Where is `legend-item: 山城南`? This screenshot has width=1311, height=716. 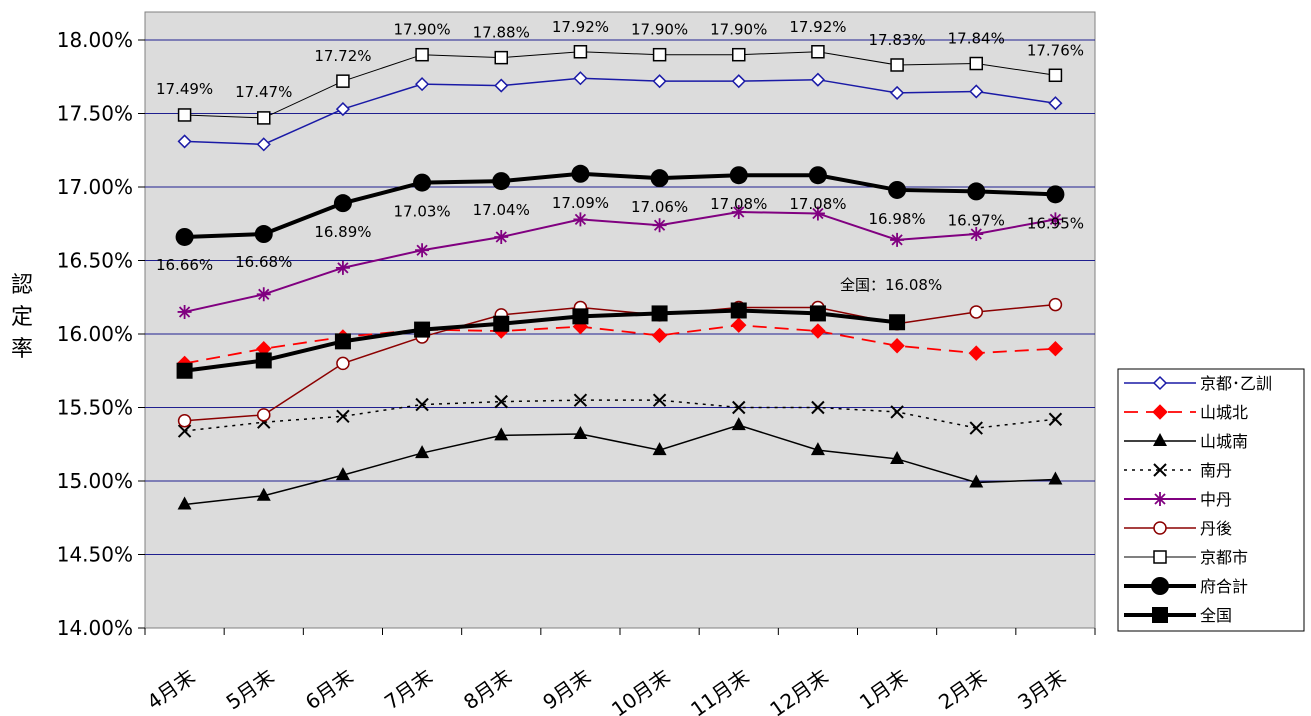 legend-item: 山城南 is located at coordinates (1186, 441).